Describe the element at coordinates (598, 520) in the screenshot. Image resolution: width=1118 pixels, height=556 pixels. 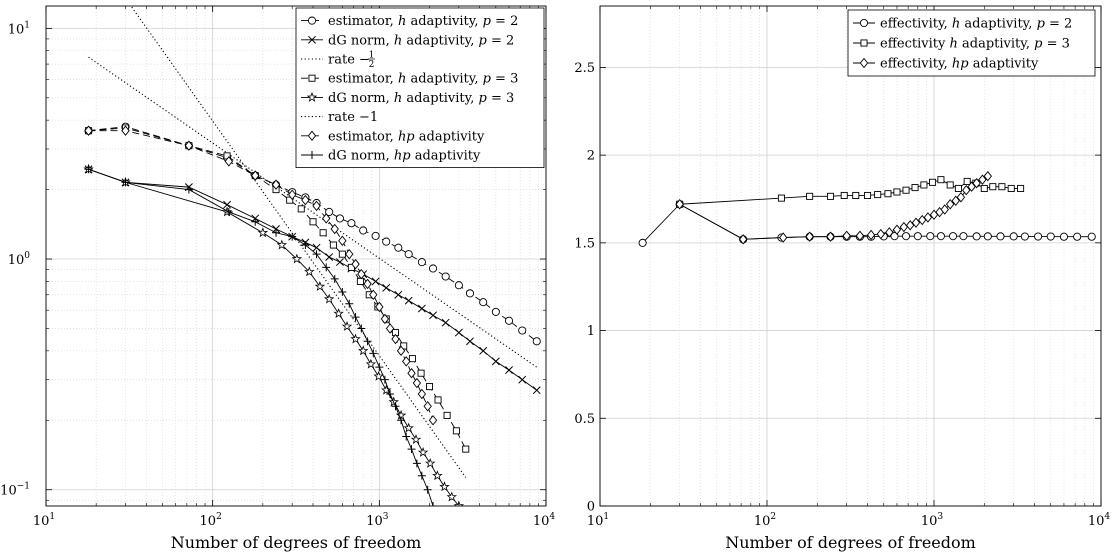
I see `x-tick-label: 10¹` at that location.